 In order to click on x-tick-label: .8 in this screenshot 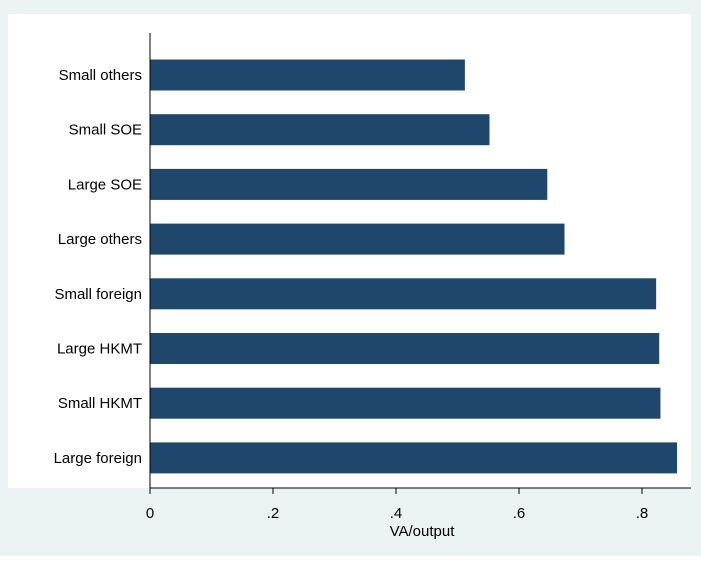, I will do `click(642, 513)`.